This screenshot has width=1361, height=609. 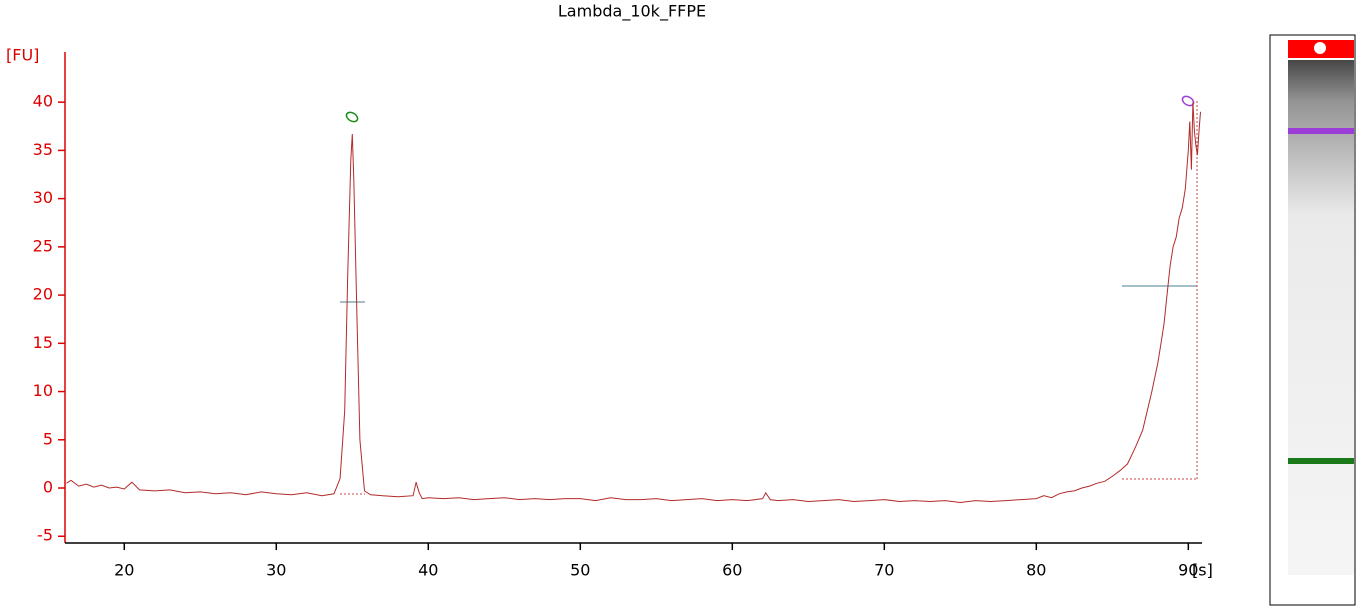 I want to click on gel-band-lower, so click(x=1321, y=461).